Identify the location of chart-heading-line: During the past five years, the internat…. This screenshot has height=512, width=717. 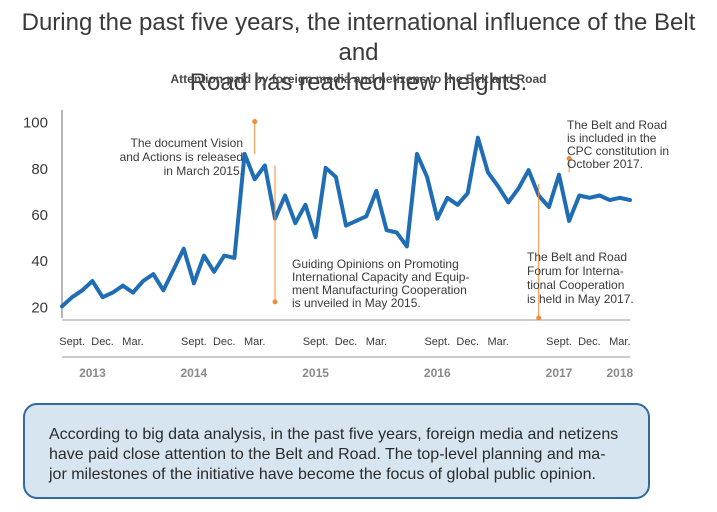
(358, 37).